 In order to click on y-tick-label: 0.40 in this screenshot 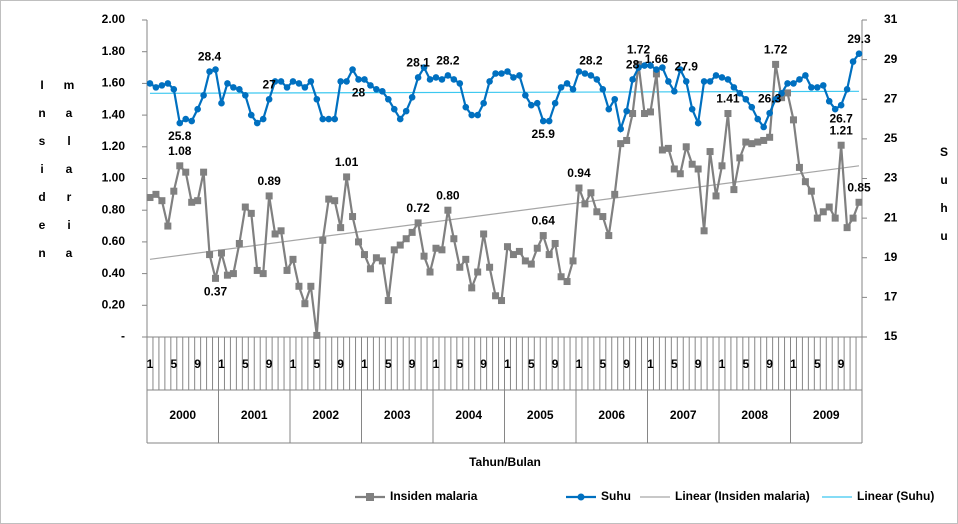, I will do `click(114, 273)`.